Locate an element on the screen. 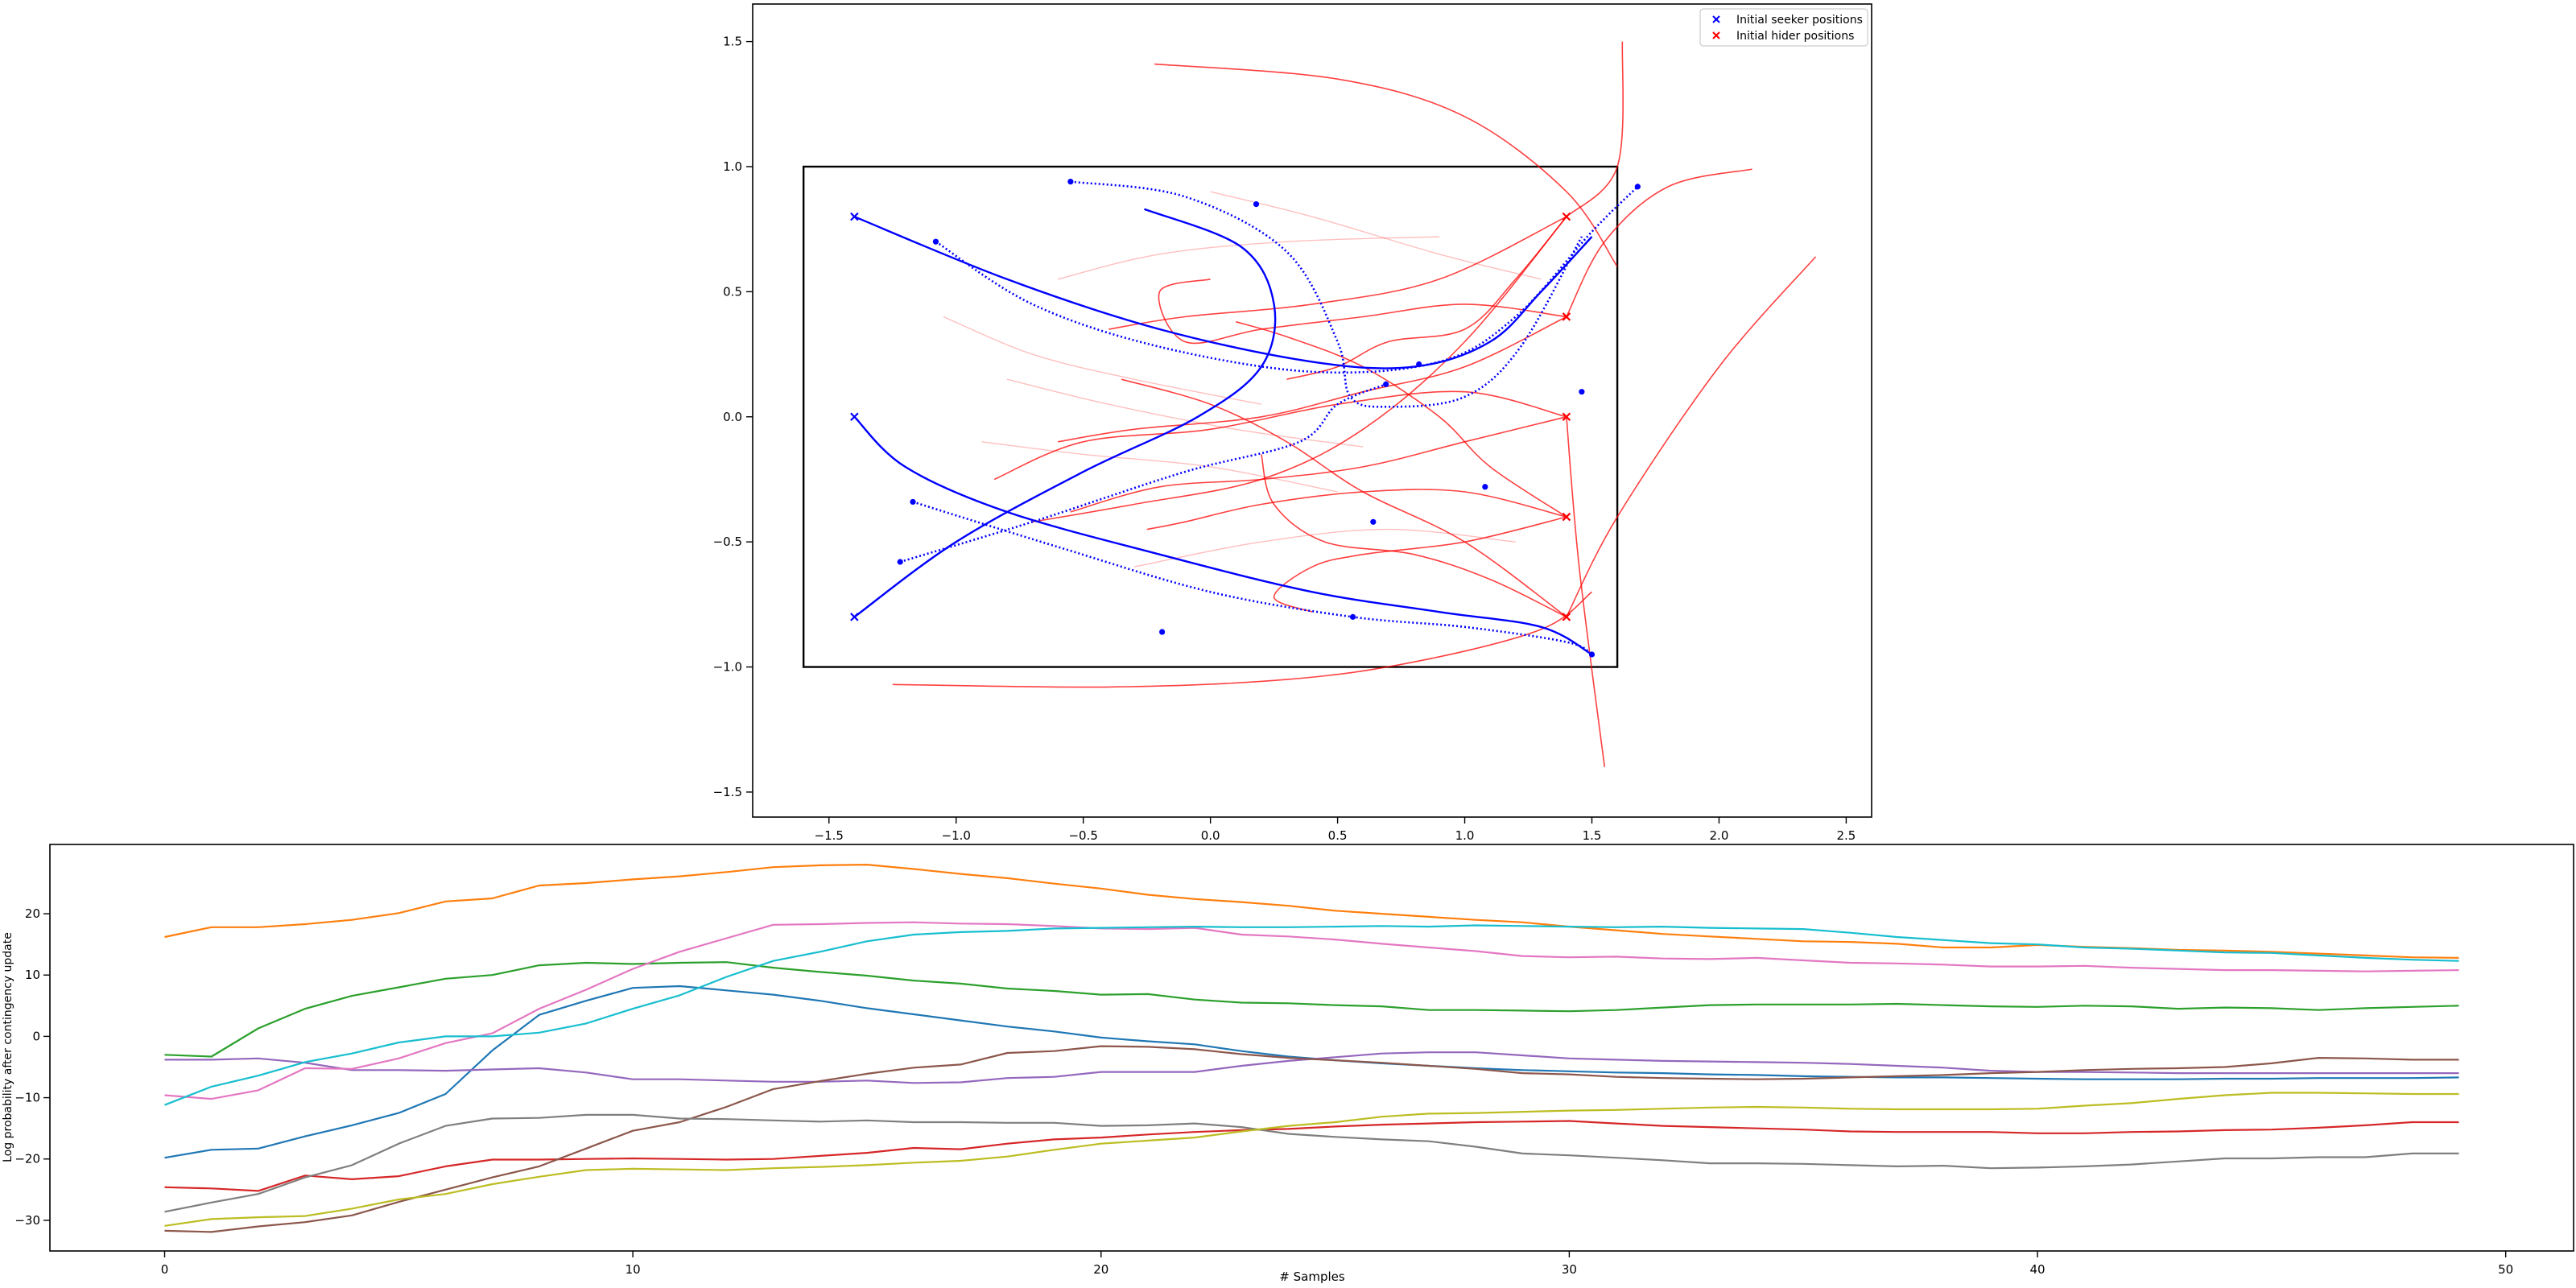 The image size is (2576, 1288). y-tick-label: −10 is located at coordinates (27, 1098).